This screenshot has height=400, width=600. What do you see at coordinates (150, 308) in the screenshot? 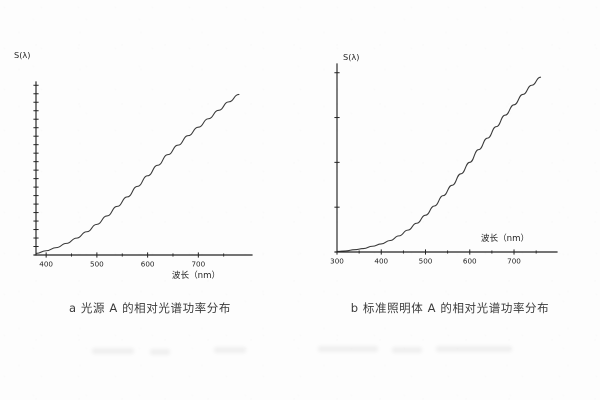
I see `caption-a: a 光源 A 的相对光谱功率分布` at bounding box center [150, 308].